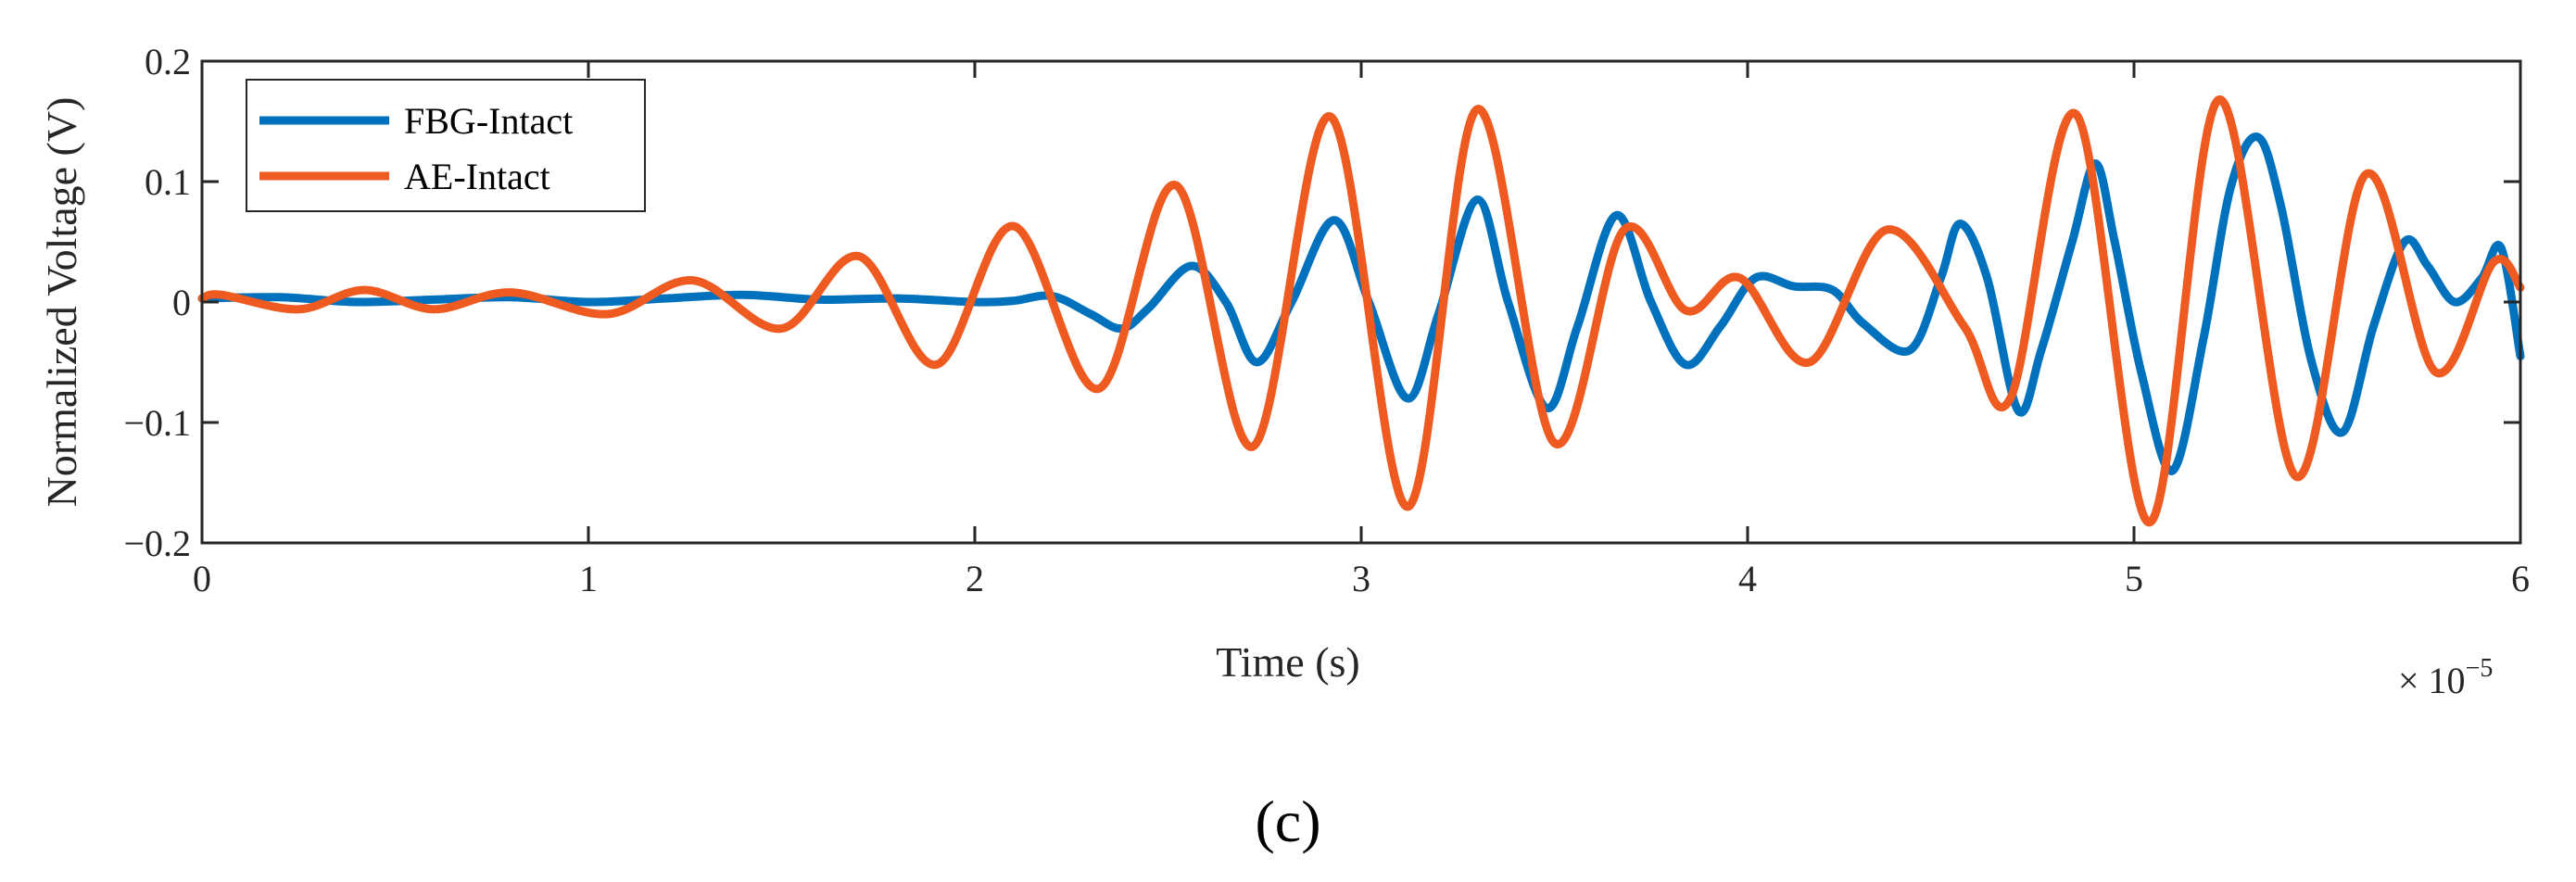  I want to click on x-axis-multiplier-exponent: −5, so click(2480, 668).